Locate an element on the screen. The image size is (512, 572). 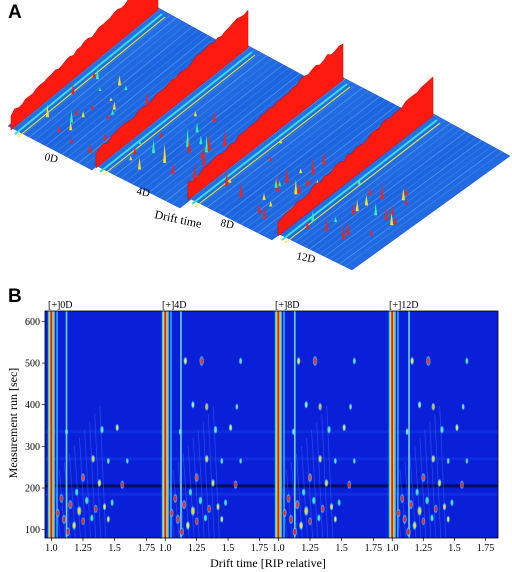
panel-label-0d: [+]0D is located at coordinates (60, 305).